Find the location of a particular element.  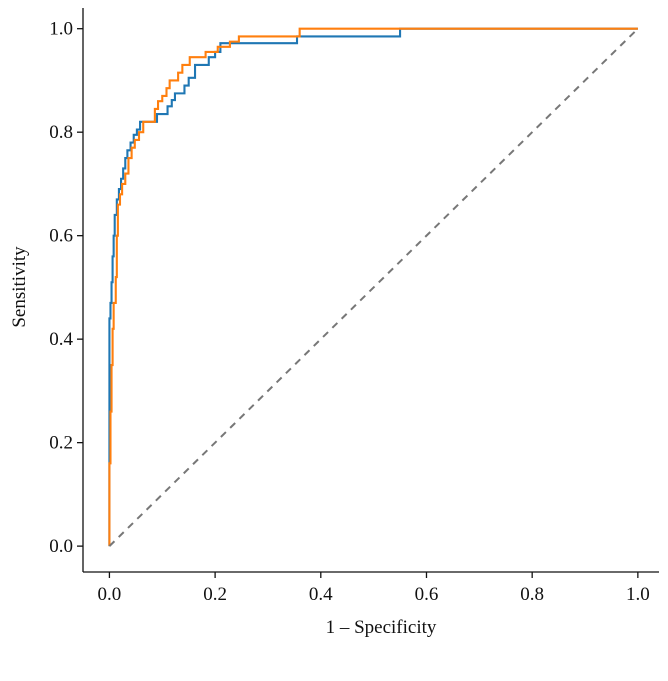

x-tick-label: 0.2 is located at coordinates (215, 594).